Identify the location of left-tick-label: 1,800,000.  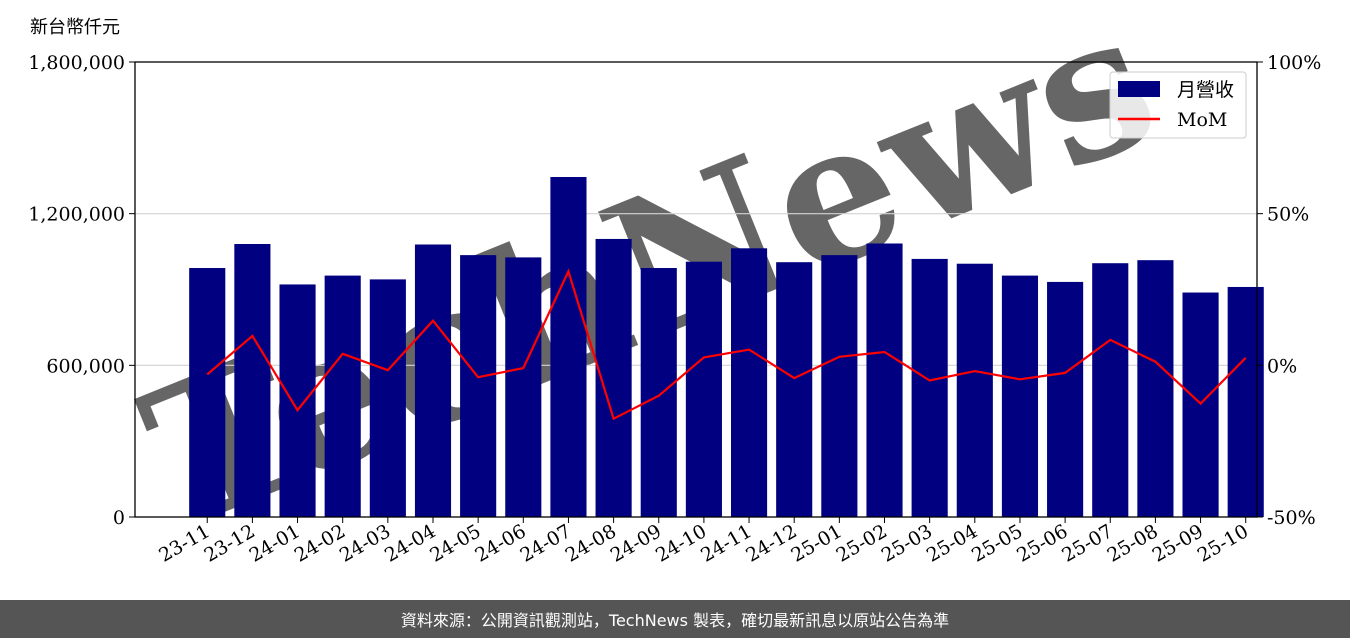
(76, 63).